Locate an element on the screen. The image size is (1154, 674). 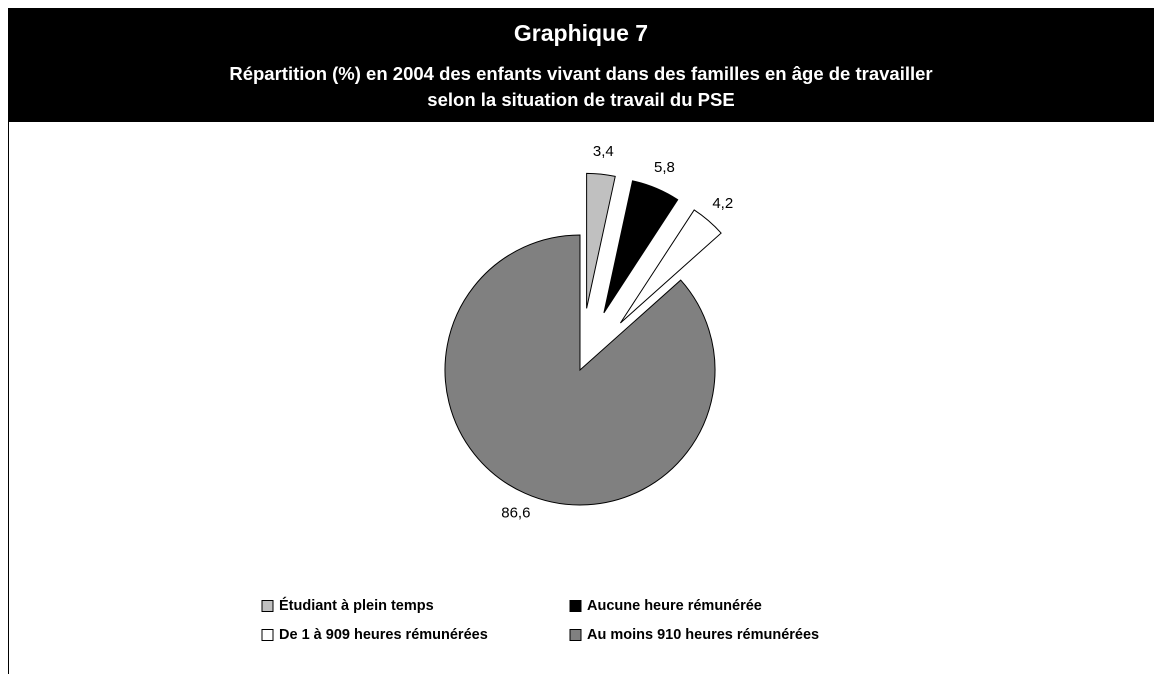
chart-subtitle: selon la situation de travail du PSE is located at coordinates (580, 99).